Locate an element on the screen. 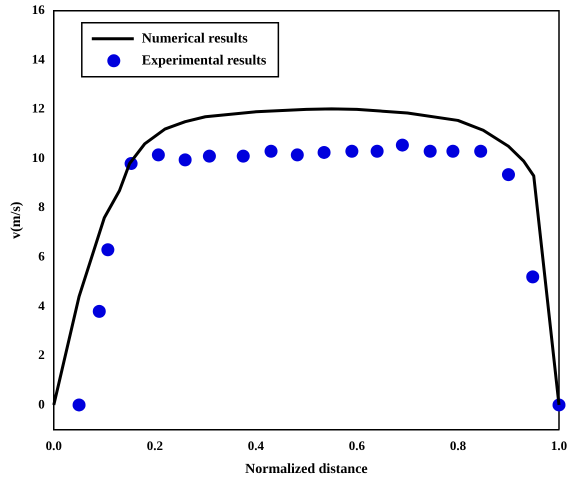 The image size is (575, 486). x-tick-label: 0.2 is located at coordinates (154, 445).